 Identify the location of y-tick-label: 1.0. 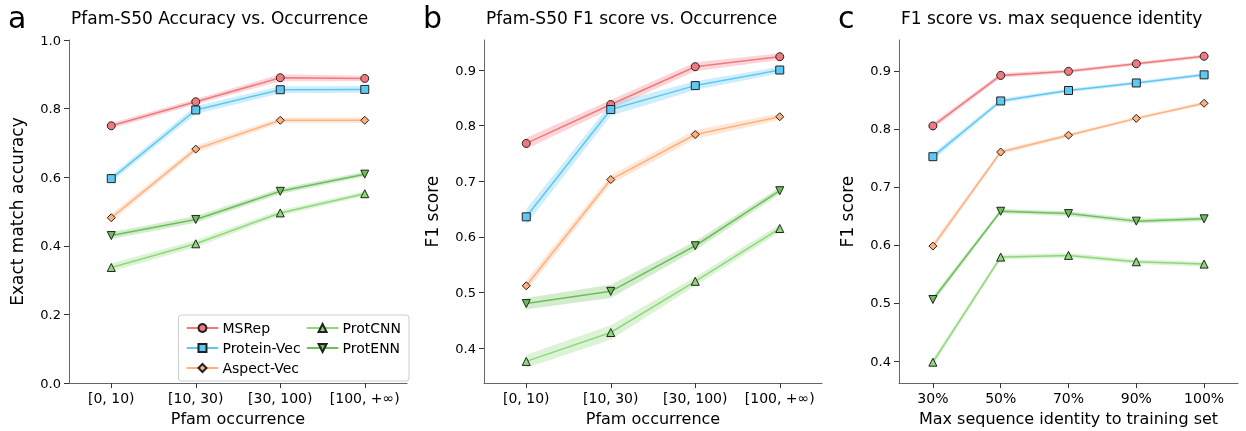
(50, 40).